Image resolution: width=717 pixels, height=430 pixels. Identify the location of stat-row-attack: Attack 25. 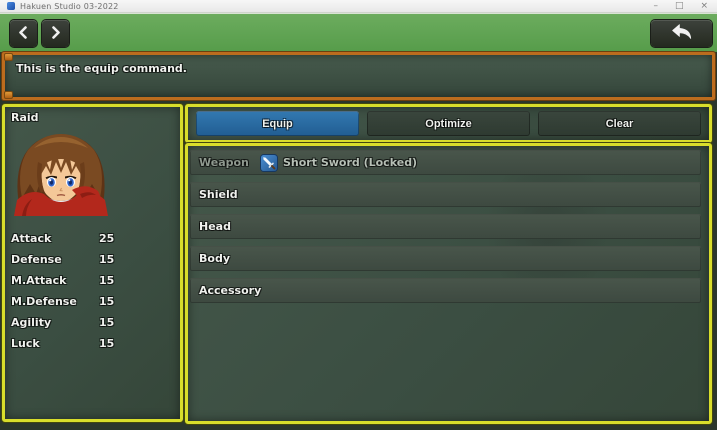
(92, 238).